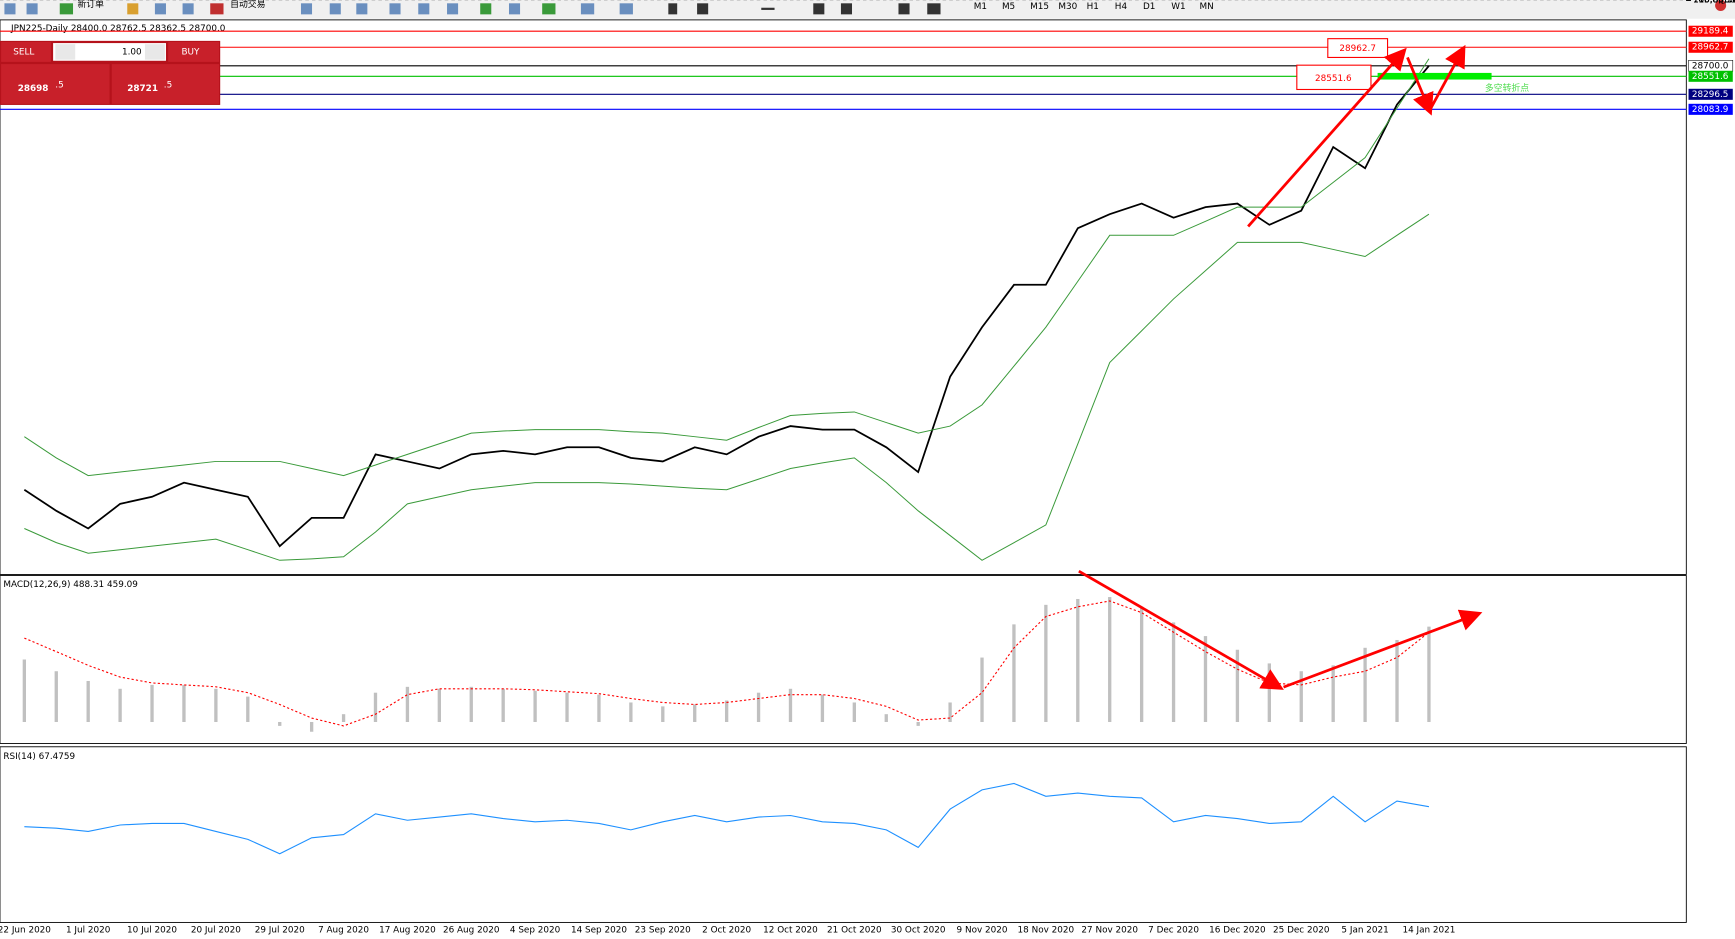 The image size is (1735, 939). Describe the element at coordinates (343, 931) in the screenshot. I see `x-tick-label: 7 Aug 2020` at that location.